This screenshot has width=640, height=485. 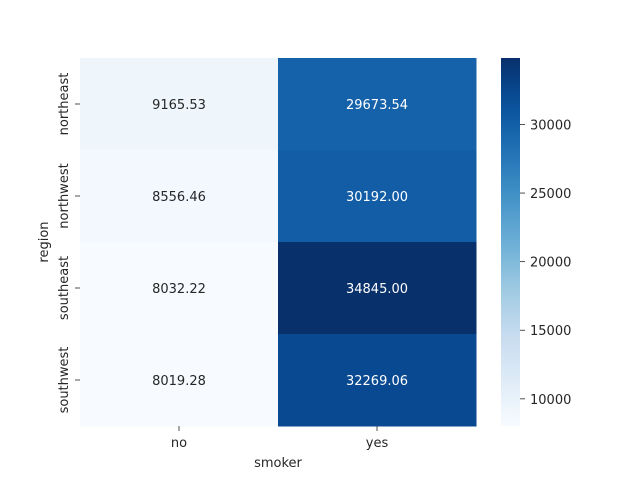 I want to click on heatmap-cell-value: 30192.00, so click(x=377, y=197).